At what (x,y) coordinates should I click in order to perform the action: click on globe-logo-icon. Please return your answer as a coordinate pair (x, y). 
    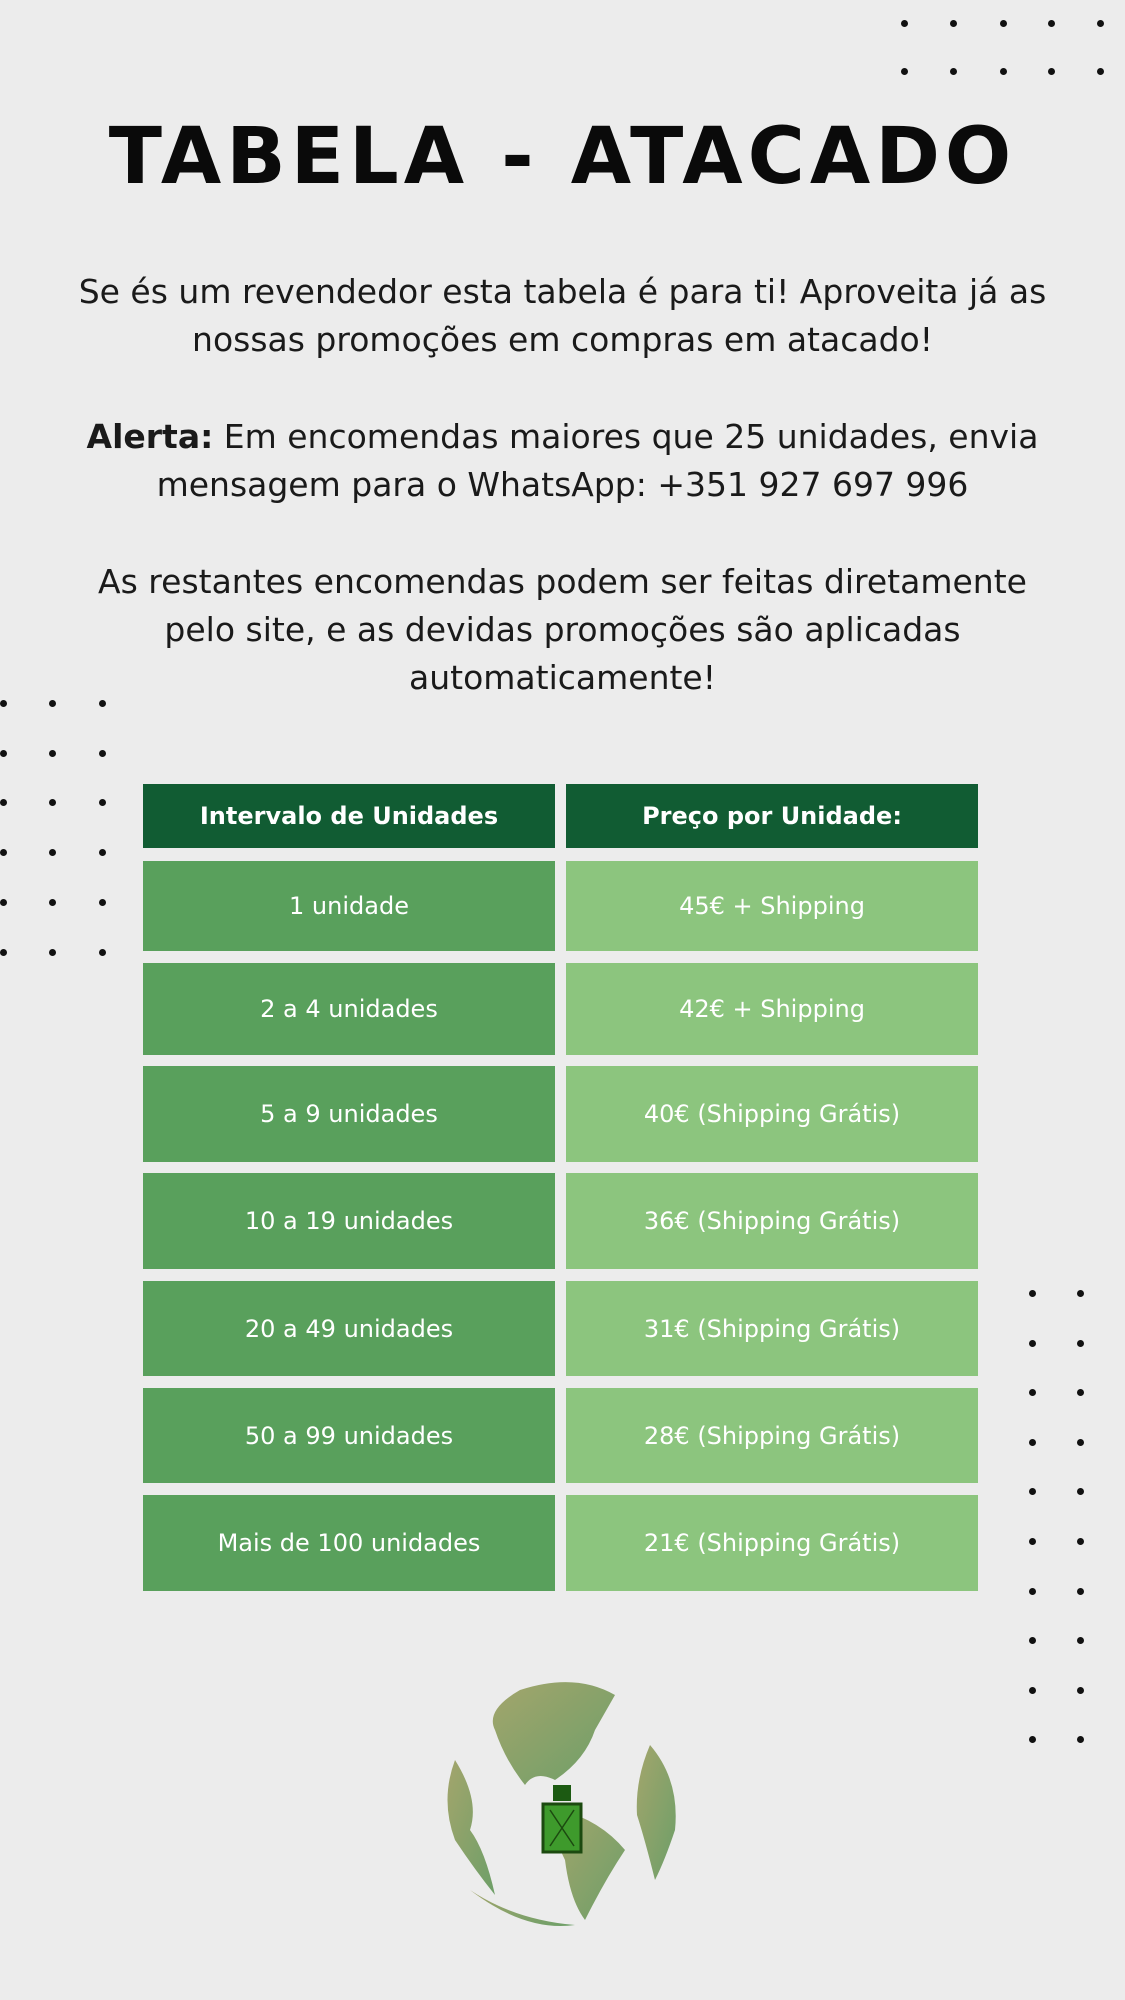
    Looking at the image, I should click on (561, 1804).